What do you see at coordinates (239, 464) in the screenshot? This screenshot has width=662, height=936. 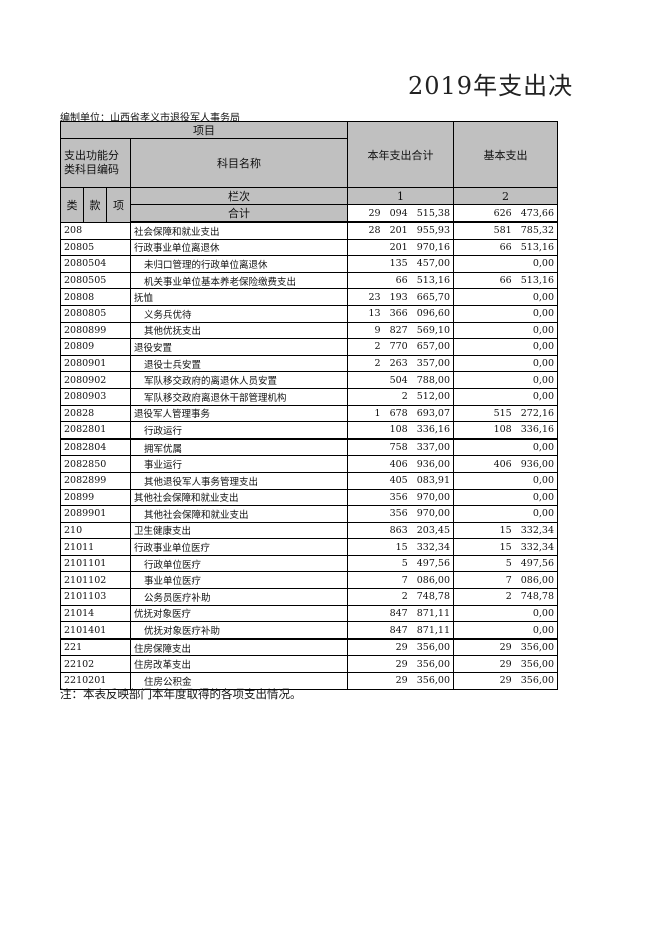 I see `row-name: 事业运行` at bounding box center [239, 464].